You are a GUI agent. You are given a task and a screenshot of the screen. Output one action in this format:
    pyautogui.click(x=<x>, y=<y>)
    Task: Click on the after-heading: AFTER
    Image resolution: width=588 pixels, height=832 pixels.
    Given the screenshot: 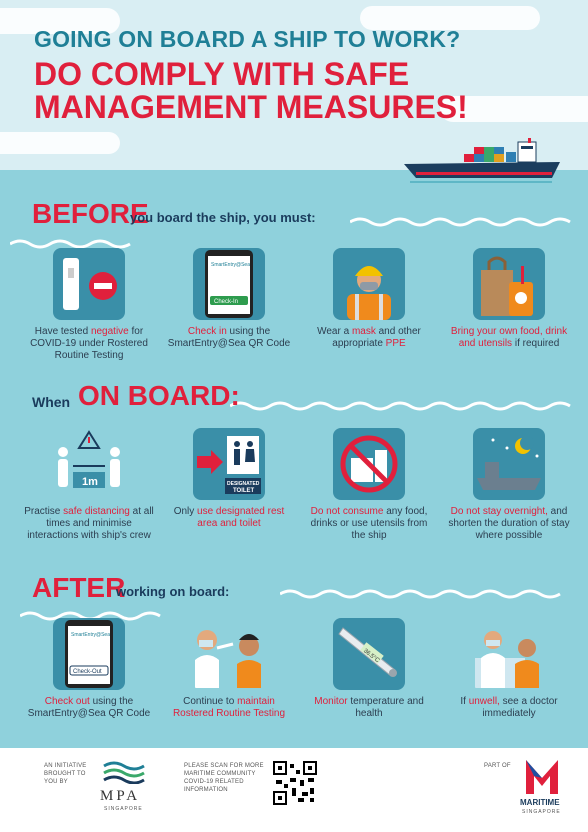 What is the action you would take?
    pyautogui.click(x=79, y=587)
    